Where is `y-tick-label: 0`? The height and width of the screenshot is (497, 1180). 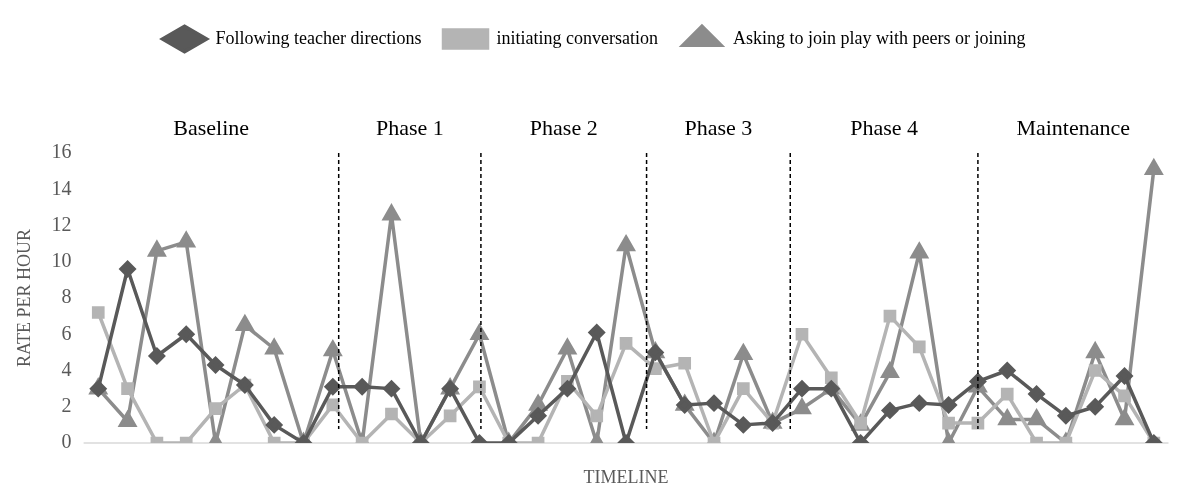 y-tick-label: 0 is located at coordinates (66, 441).